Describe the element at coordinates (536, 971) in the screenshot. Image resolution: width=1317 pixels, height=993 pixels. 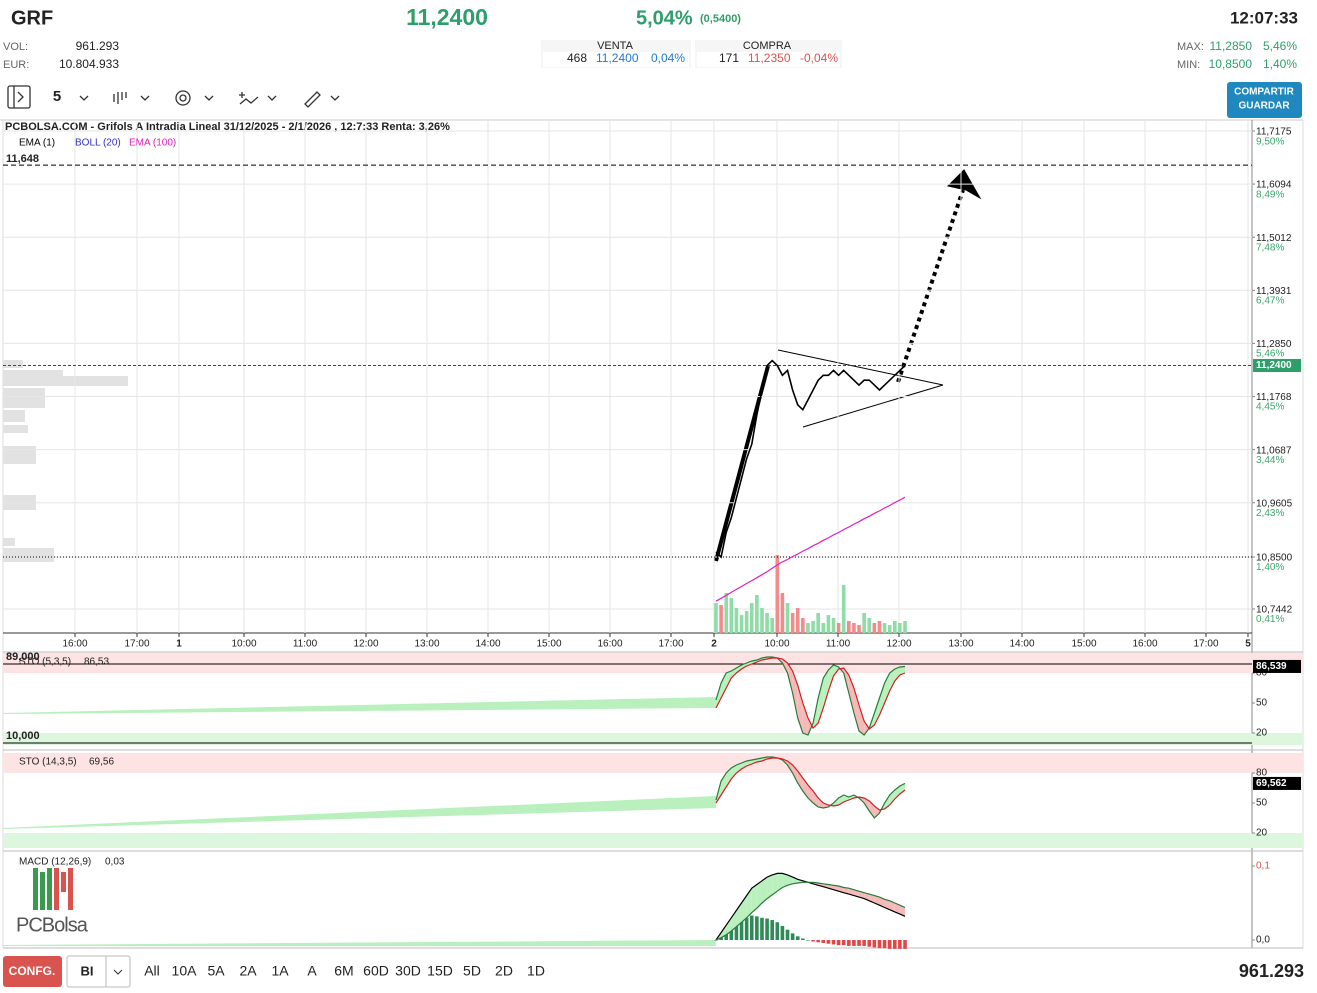
I see `range-button: 1D` at that location.